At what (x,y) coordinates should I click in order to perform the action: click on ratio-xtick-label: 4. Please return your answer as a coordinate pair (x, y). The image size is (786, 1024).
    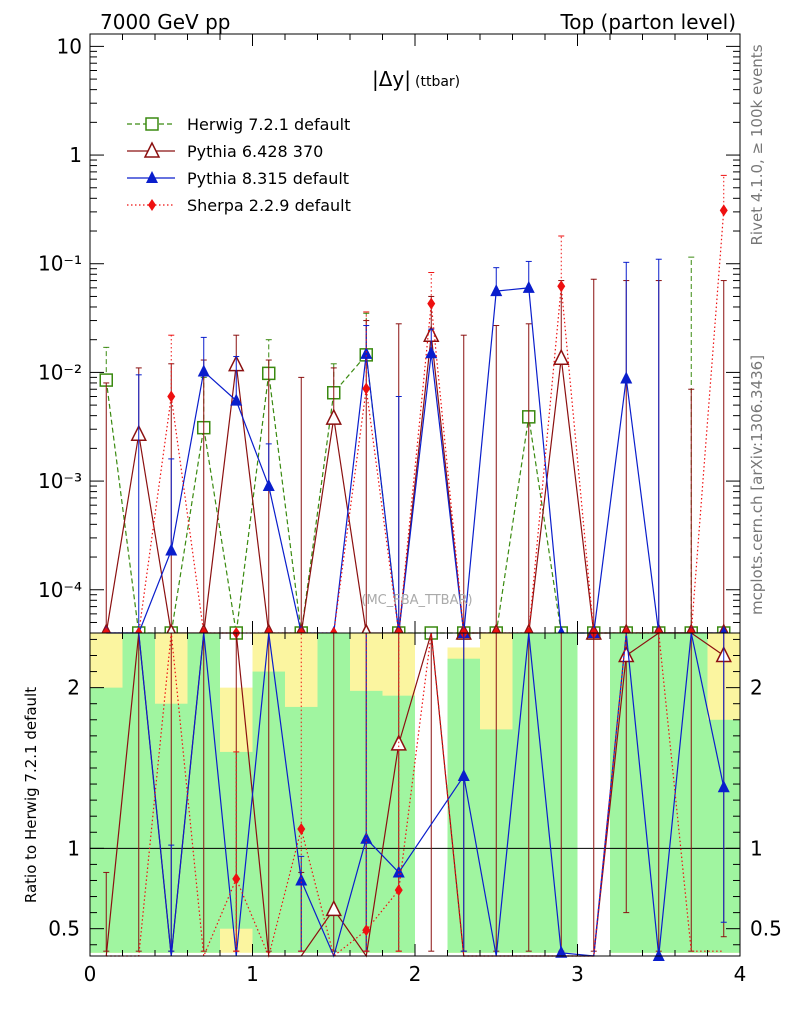
    Looking at the image, I should click on (740, 974).